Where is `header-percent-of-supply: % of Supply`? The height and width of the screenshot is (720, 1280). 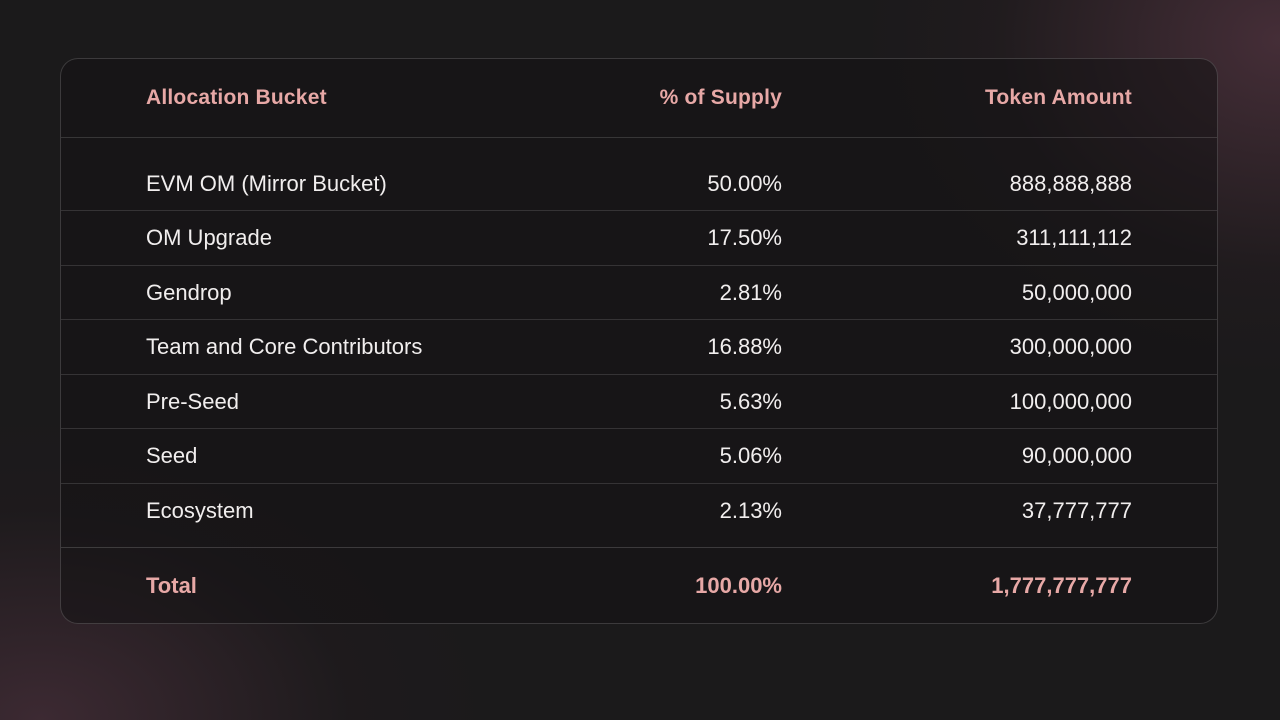 header-percent-of-supply: % of Supply is located at coordinates (720, 97).